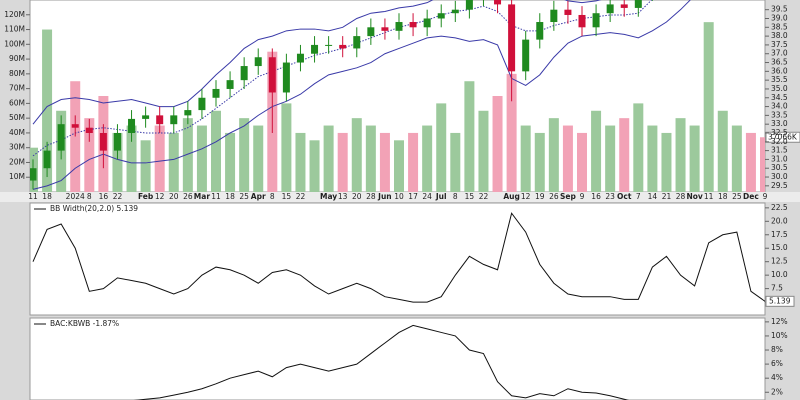 This screenshot has width=800, height=400. Describe the element at coordinates (779, 185) in the screenshot. I see `y-tick-label: 29.5` at that location.